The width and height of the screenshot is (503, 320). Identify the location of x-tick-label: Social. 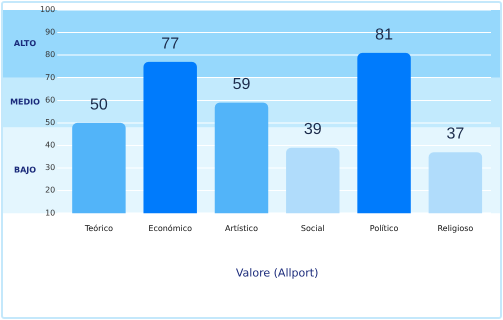
(312, 229).